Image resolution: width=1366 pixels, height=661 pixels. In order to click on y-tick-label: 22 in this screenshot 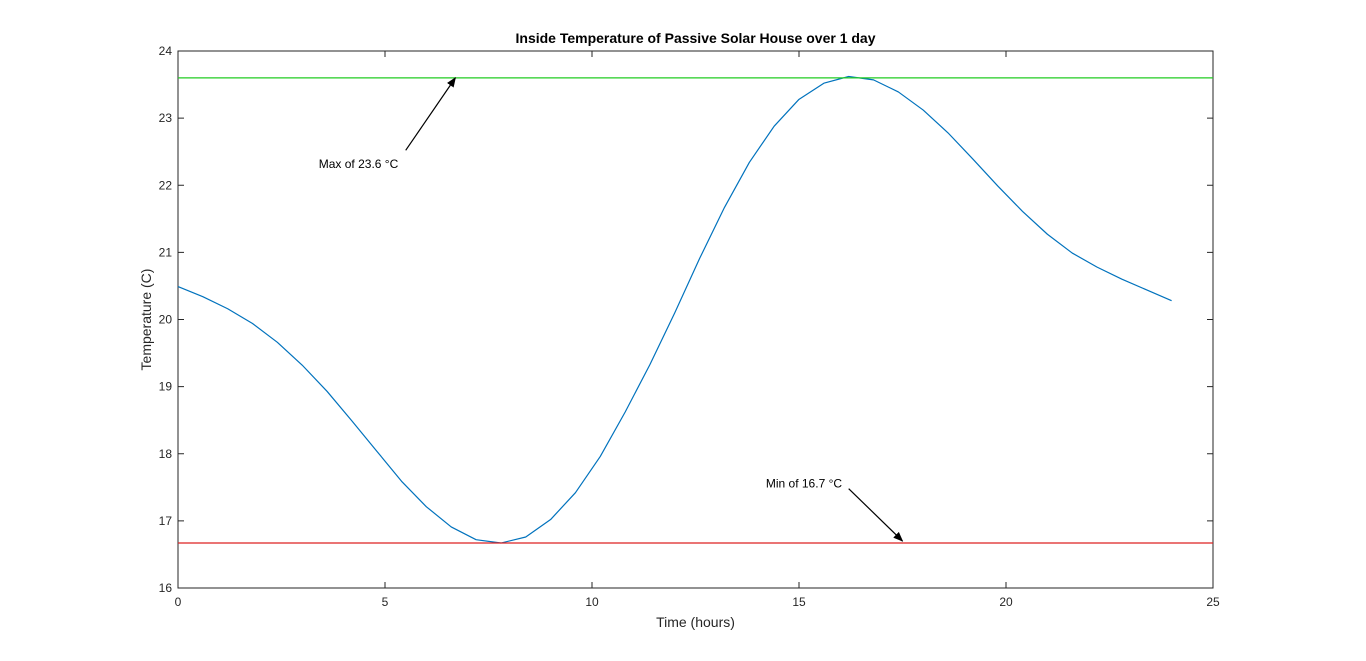, I will do `click(166, 185)`.